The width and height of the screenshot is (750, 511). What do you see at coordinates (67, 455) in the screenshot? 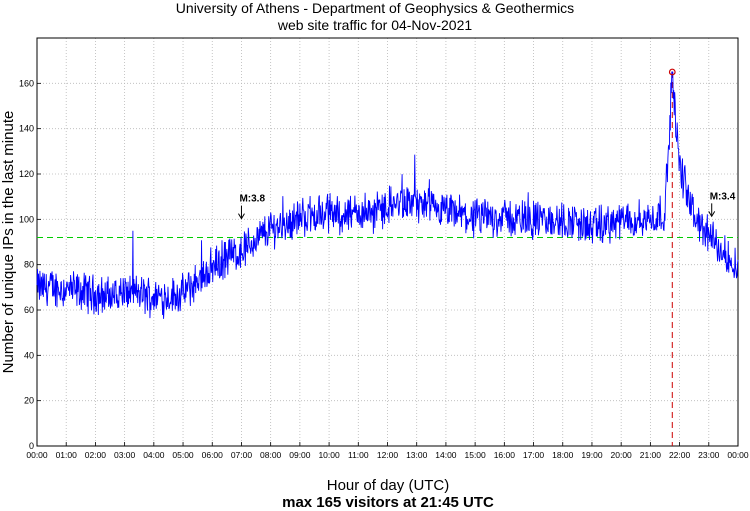
I see `x-tick-label: 01:00` at bounding box center [67, 455].